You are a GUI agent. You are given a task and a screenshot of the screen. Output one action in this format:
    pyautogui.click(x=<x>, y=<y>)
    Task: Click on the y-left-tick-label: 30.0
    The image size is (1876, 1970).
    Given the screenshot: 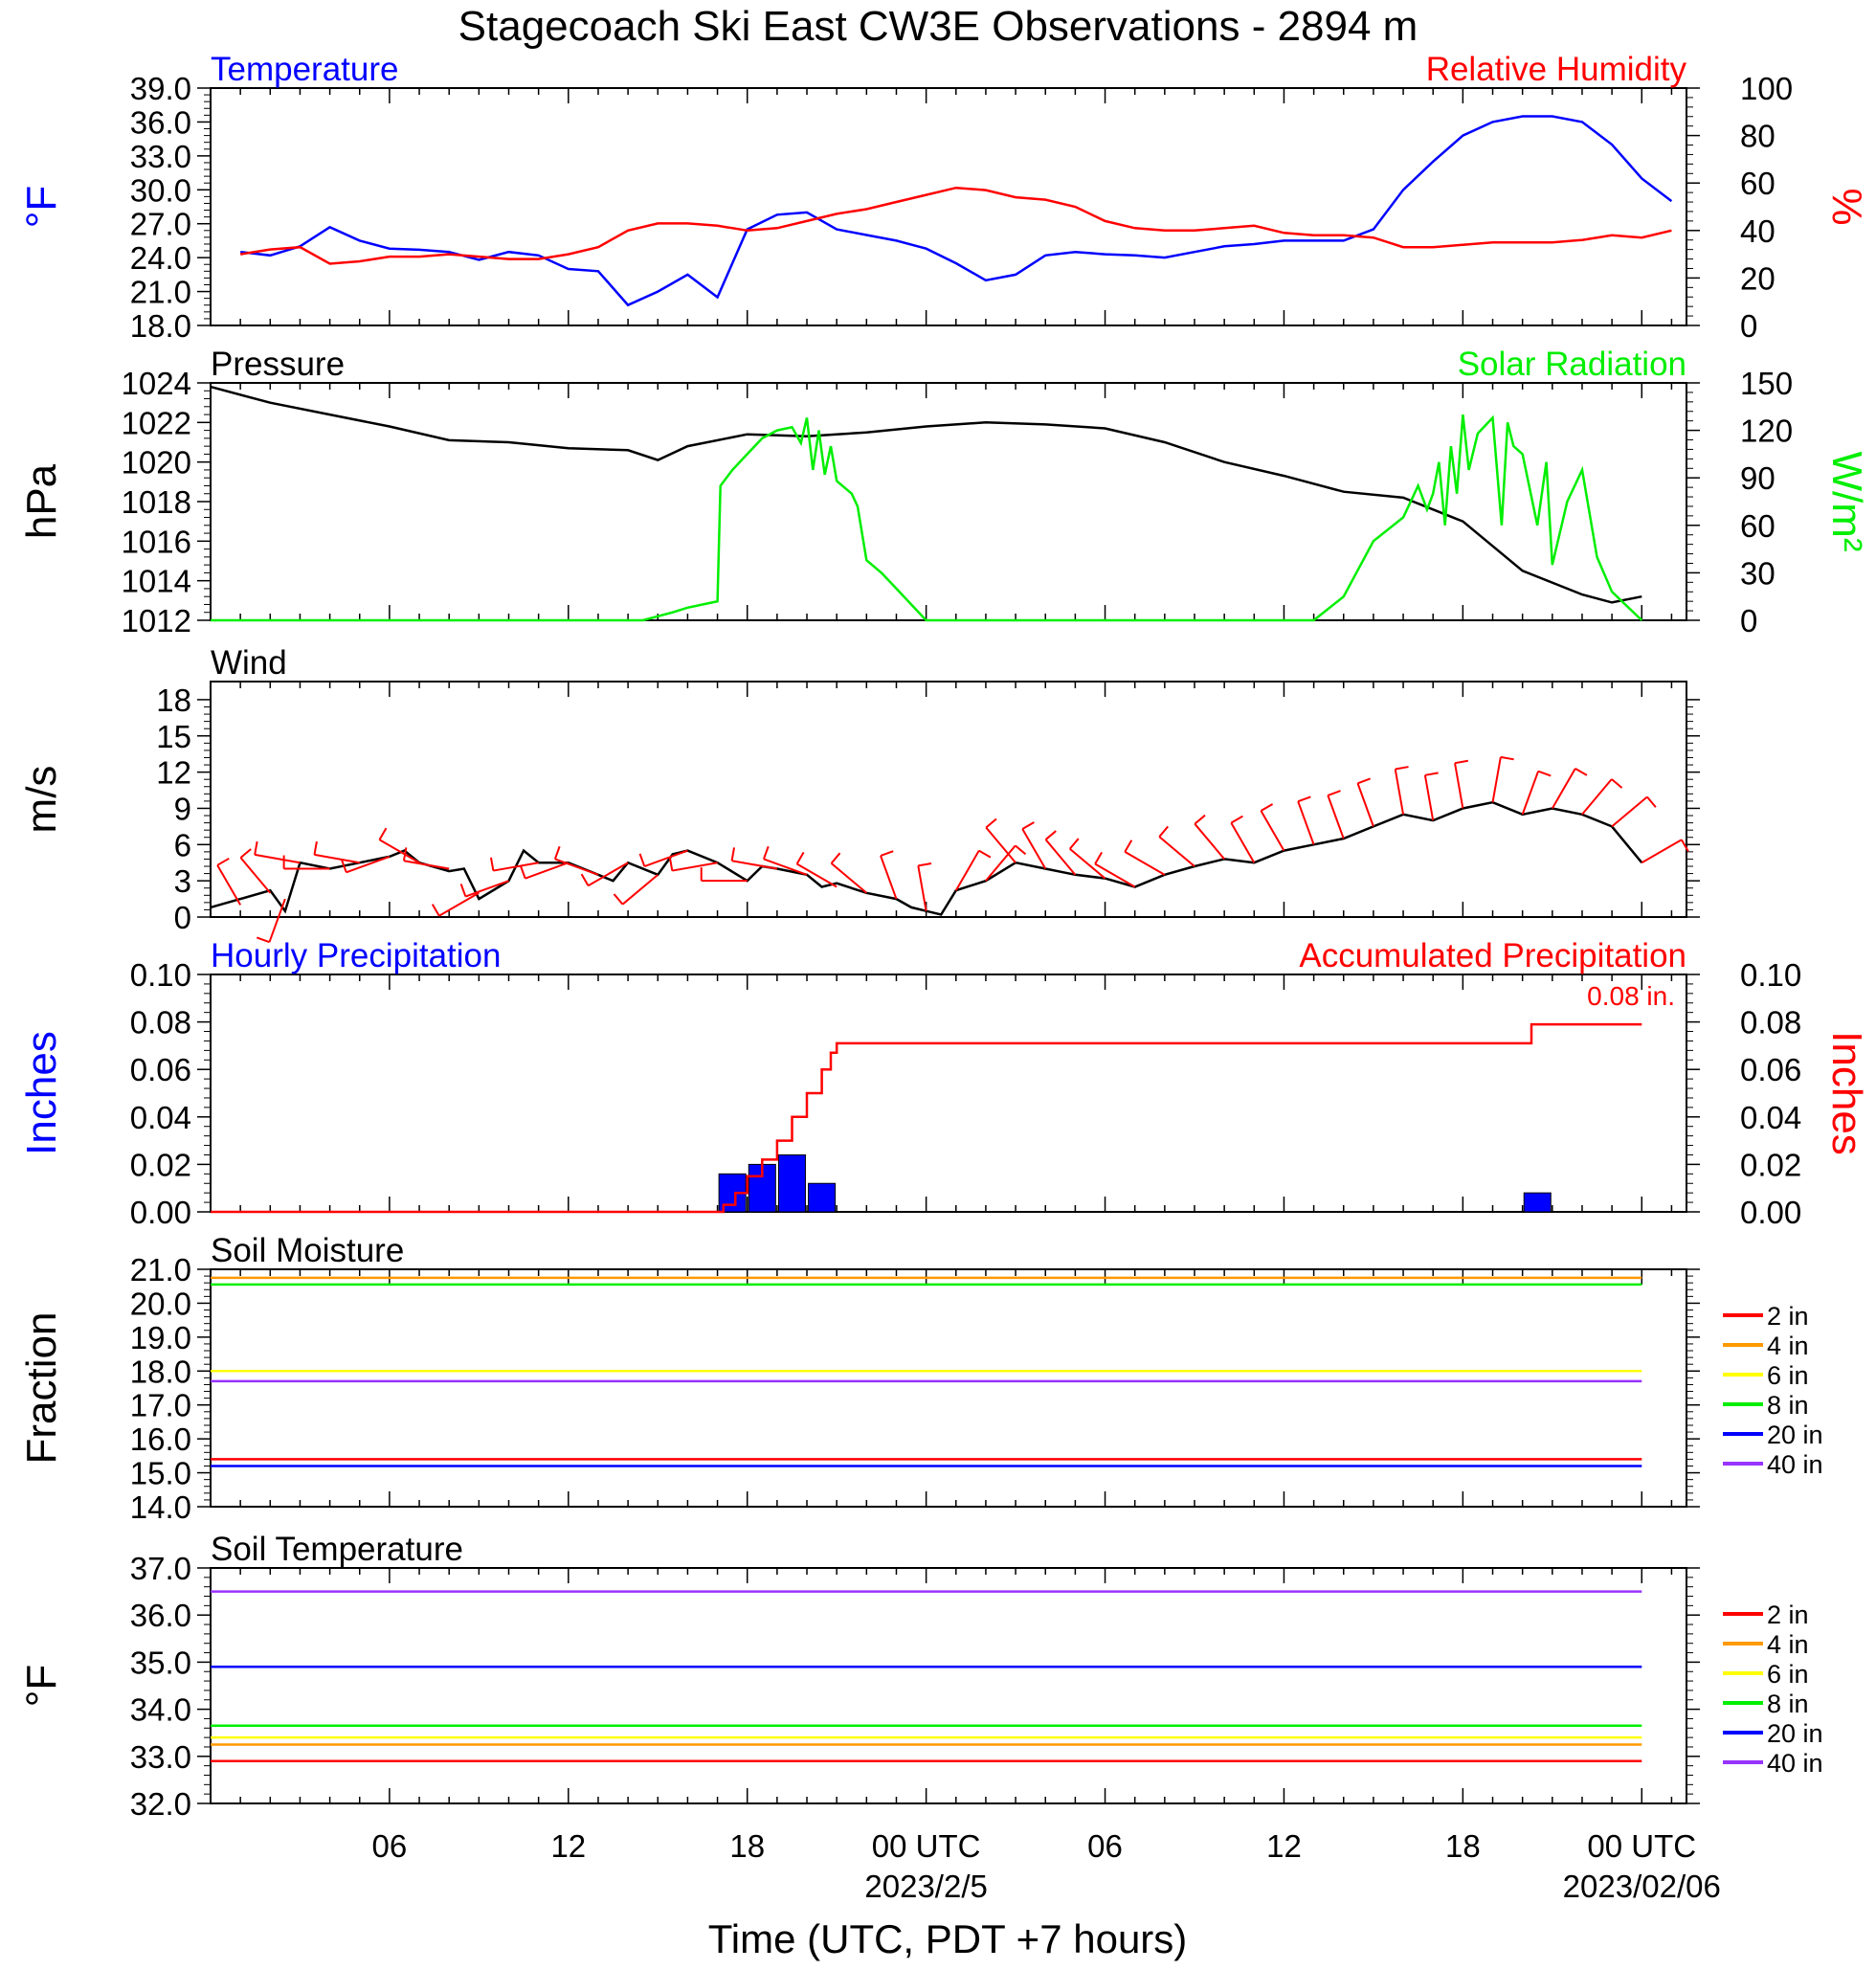 What is the action you would take?
    pyautogui.click(x=160, y=190)
    